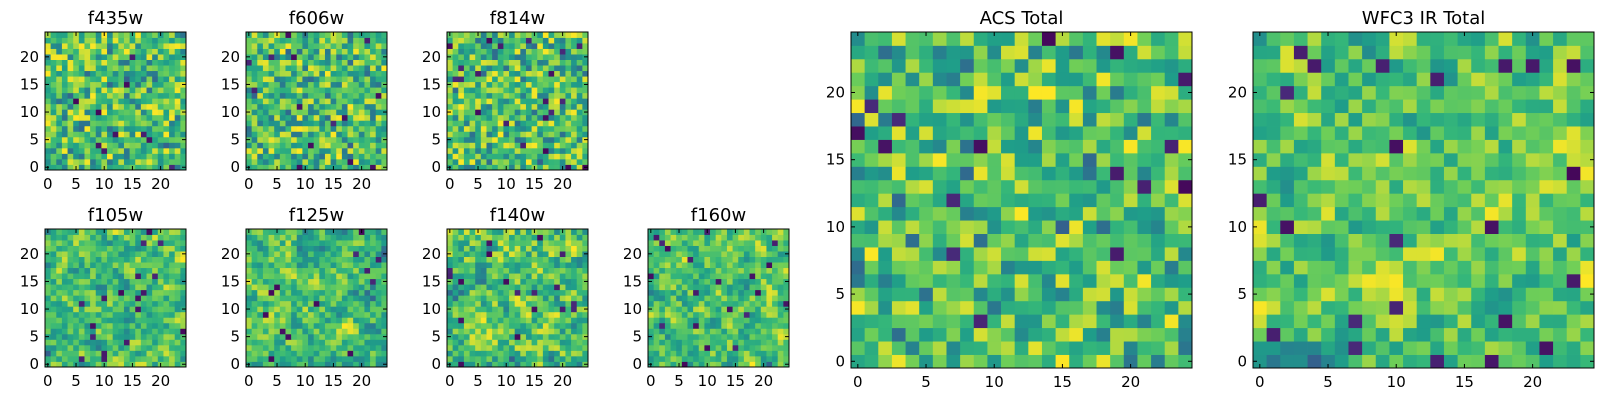  I want to click on x-tick-label: 5, so click(277, 184).